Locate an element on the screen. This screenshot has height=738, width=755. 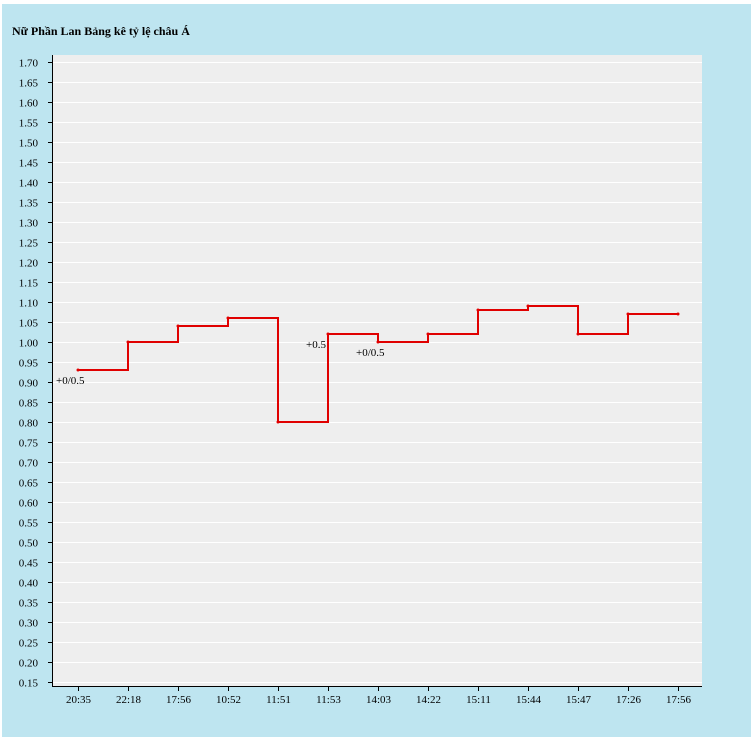
y-tick-label: 1.05 is located at coordinates (29, 324).